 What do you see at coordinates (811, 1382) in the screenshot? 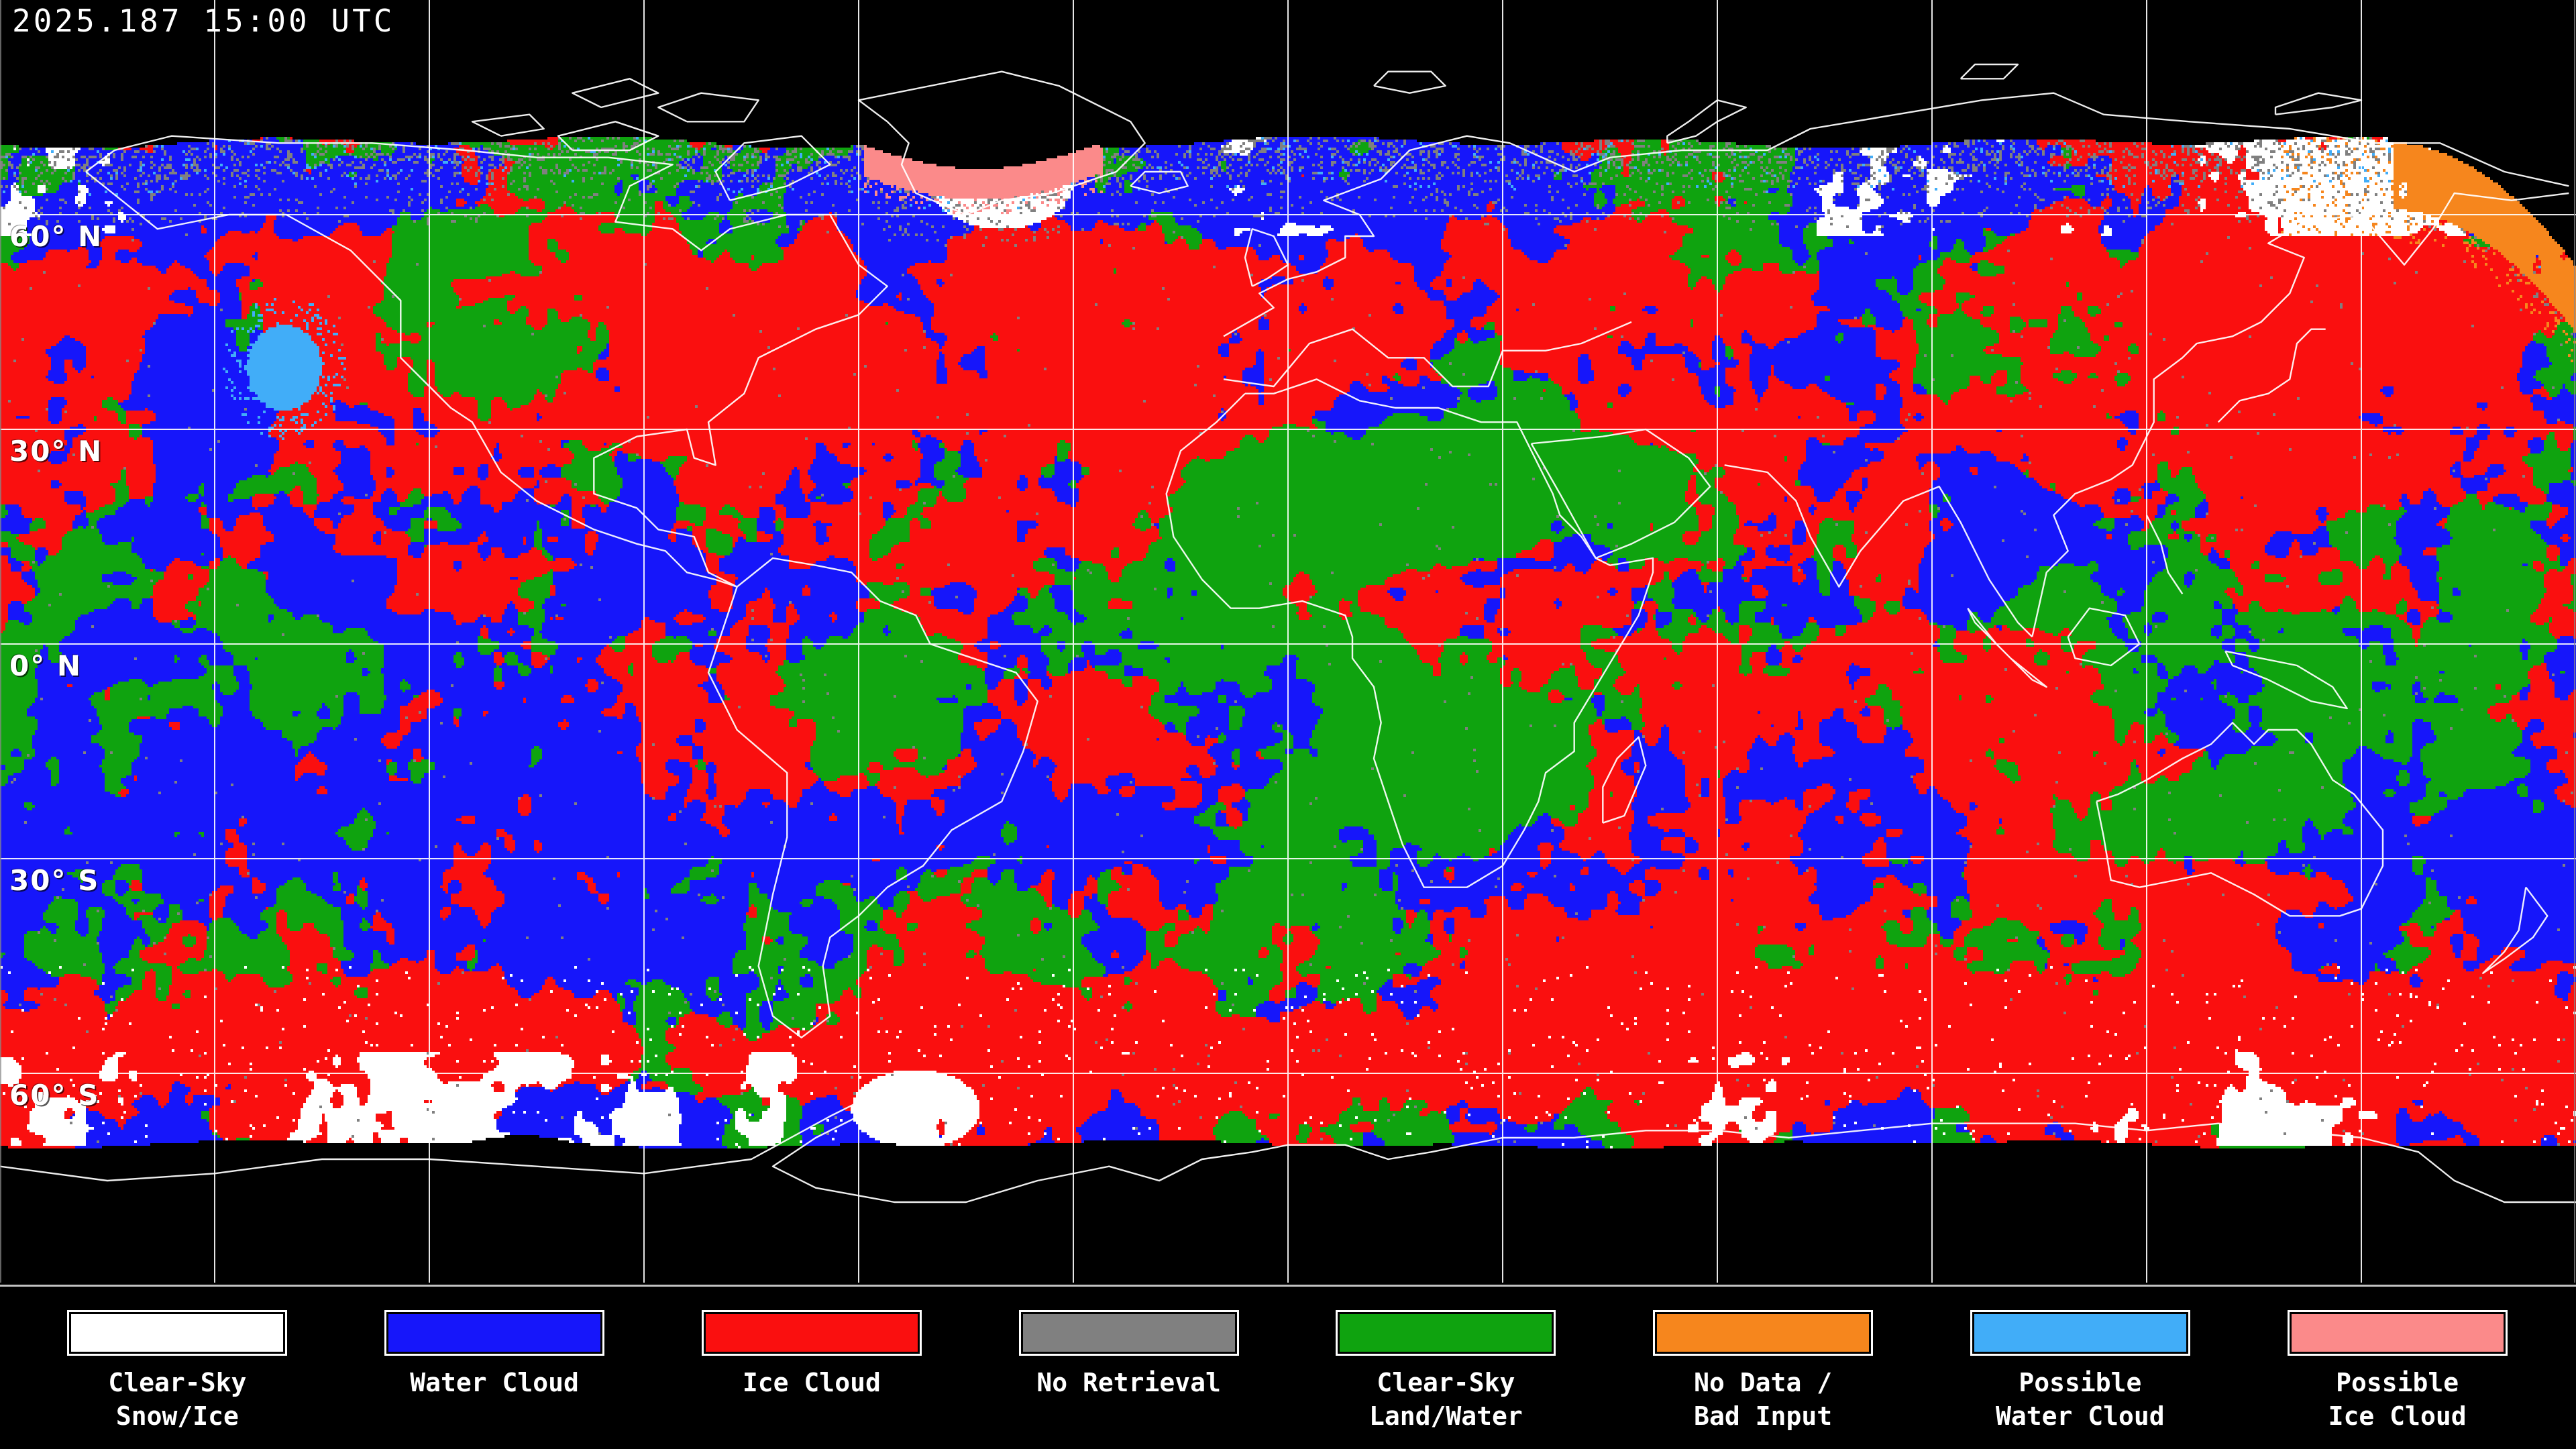
I see `ice-cloud-label: Ice Cloud` at bounding box center [811, 1382].